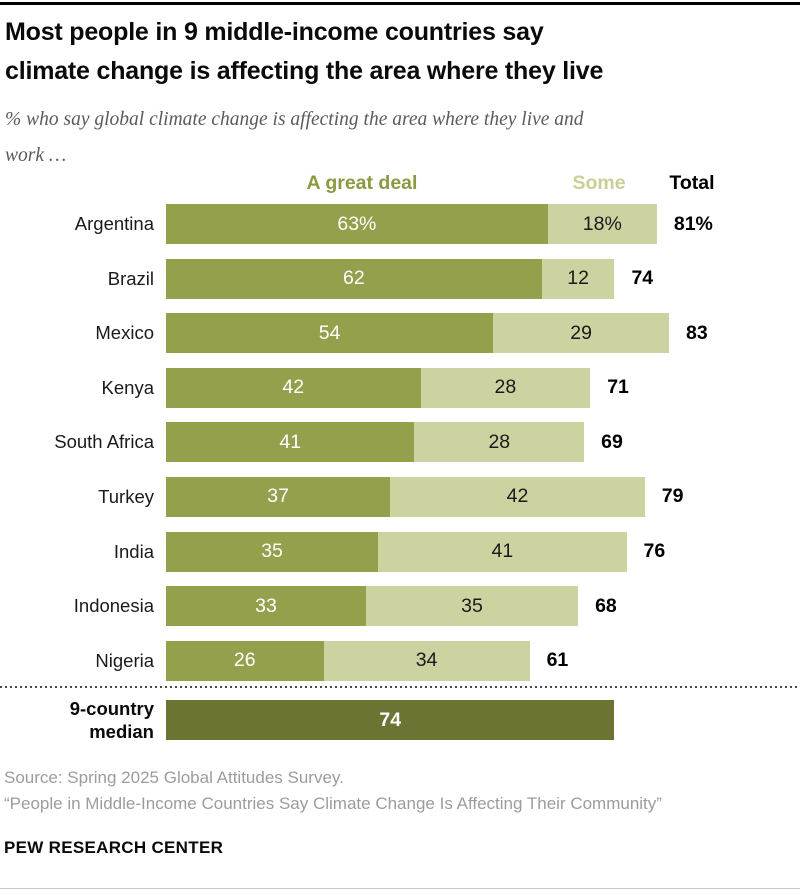 This screenshot has width=800, height=895. I want to click on bar-segment-some: 41, so click(502, 551).